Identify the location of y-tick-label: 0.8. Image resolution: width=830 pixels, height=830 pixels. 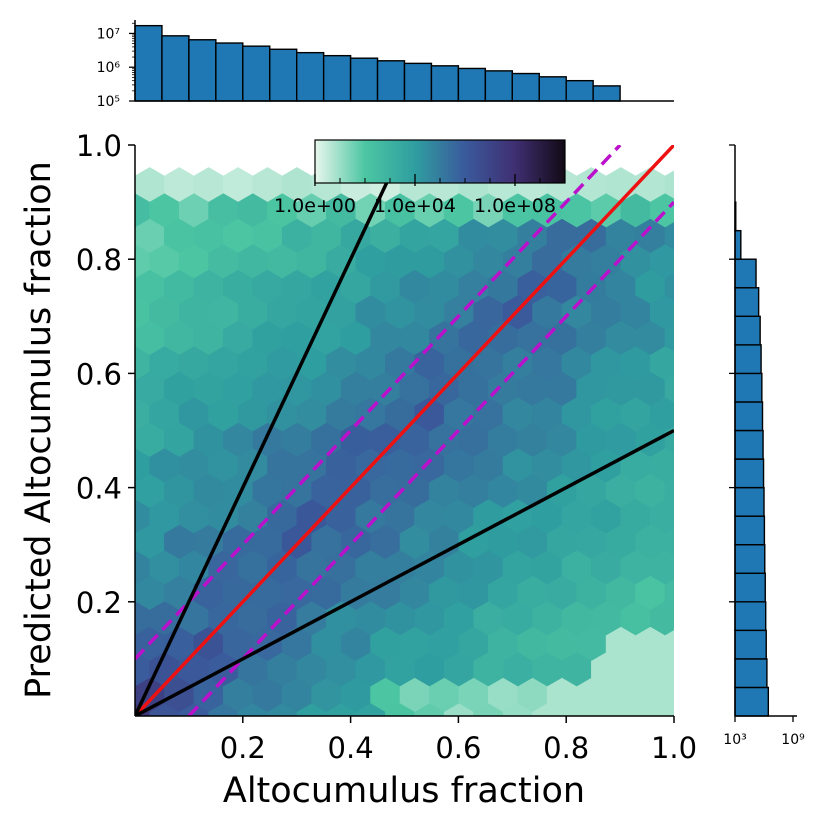
(99, 260).